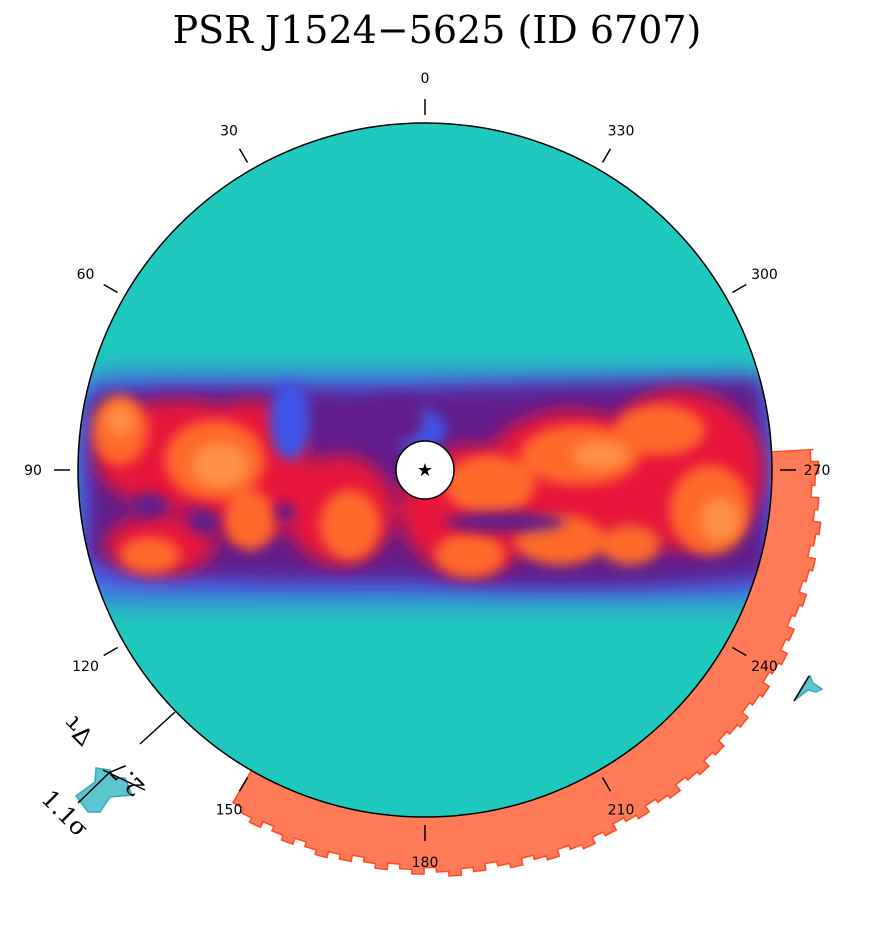 The image size is (874, 935). I want to click on angle-tick-label-60: 60, so click(86, 275).